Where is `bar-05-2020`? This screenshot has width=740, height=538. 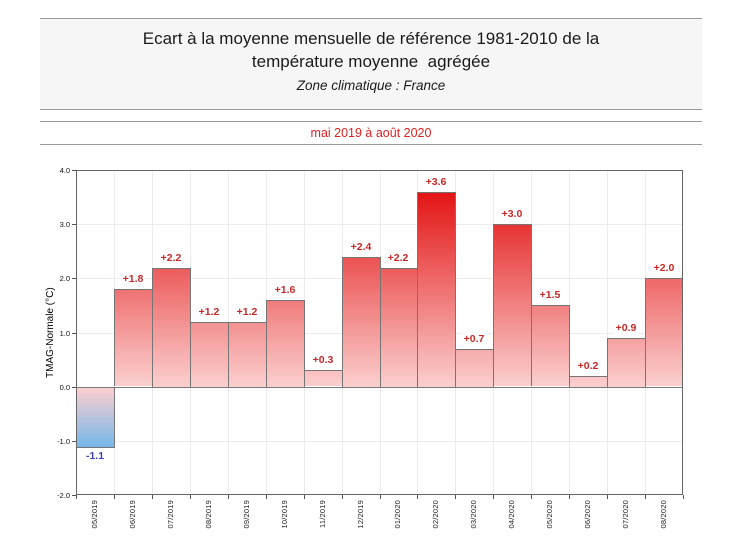
bar-05-2020 is located at coordinates (550, 345).